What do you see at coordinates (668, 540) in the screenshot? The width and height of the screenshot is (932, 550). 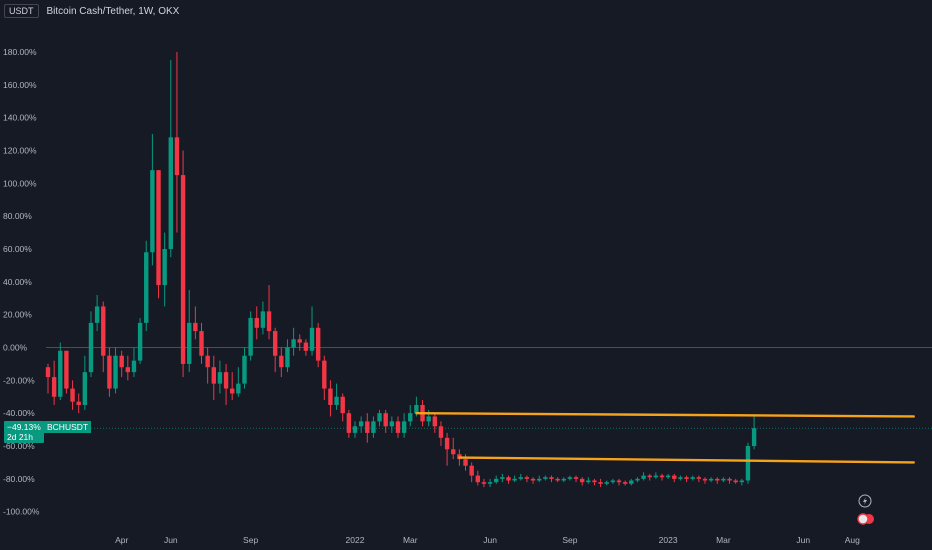 I see `x-tick-label: 2023` at bounding box center [668, 540].